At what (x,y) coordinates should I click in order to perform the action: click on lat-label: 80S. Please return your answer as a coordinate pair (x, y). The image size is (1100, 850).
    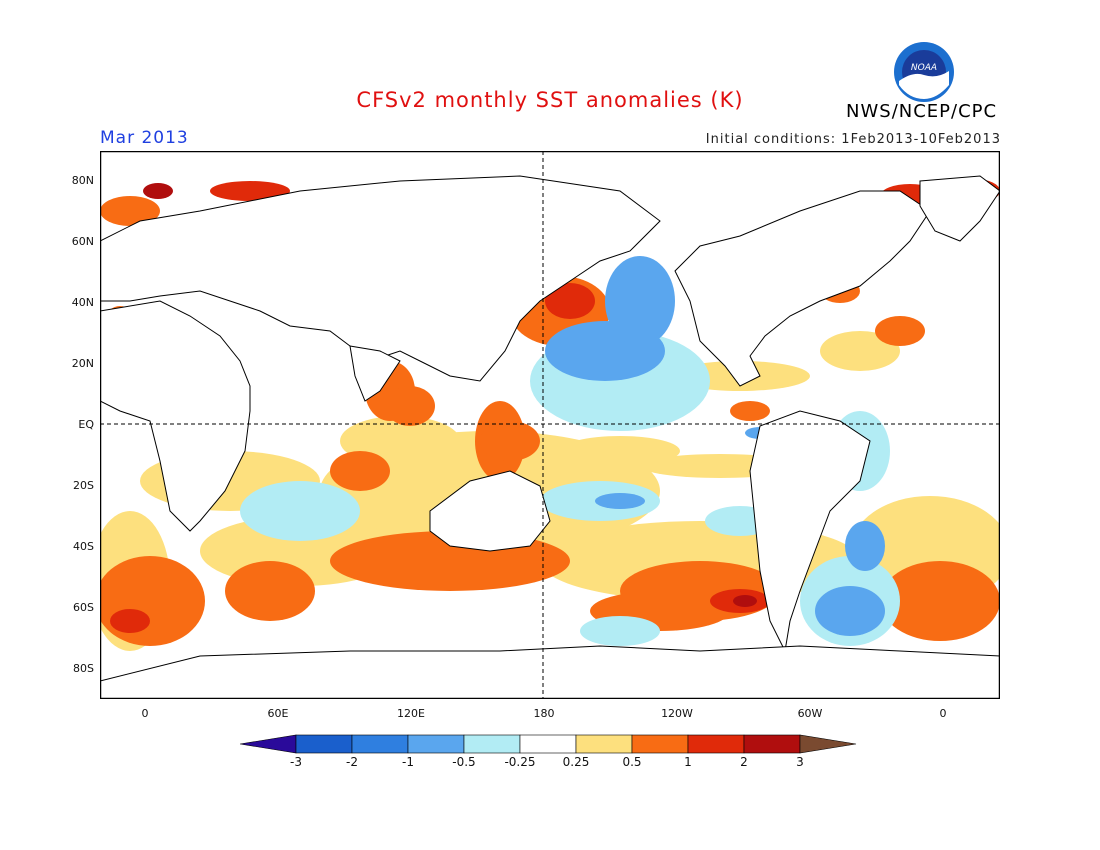
    Looking at the image, I should click on (83, 668).